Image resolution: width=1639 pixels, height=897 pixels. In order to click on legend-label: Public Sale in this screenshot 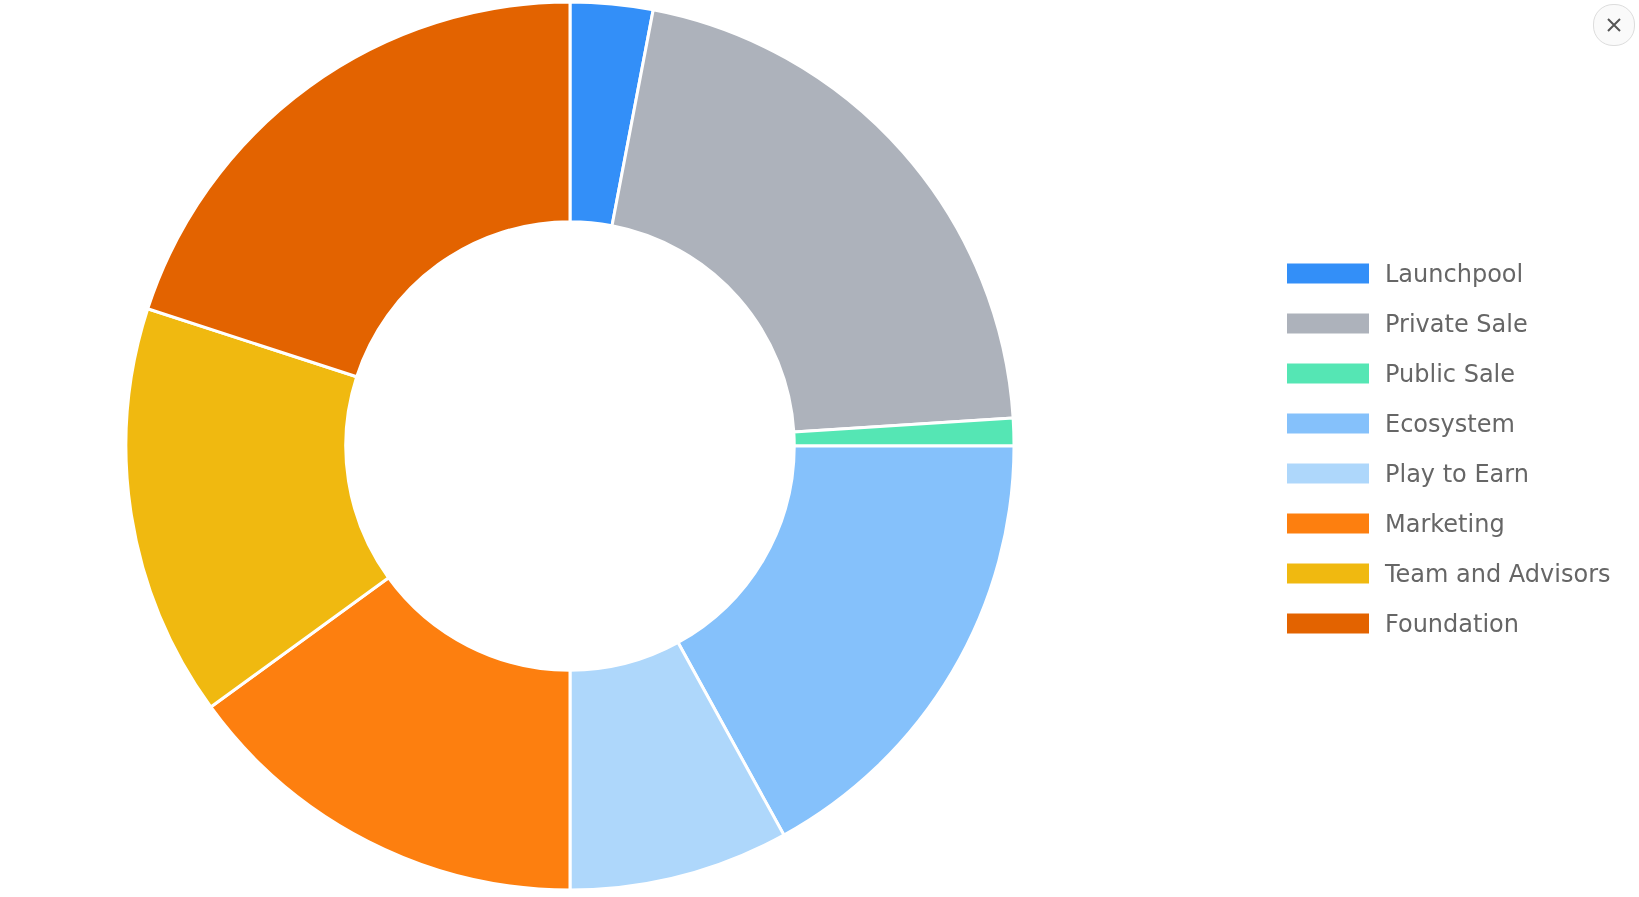, I will do `click(1450, 373)`.